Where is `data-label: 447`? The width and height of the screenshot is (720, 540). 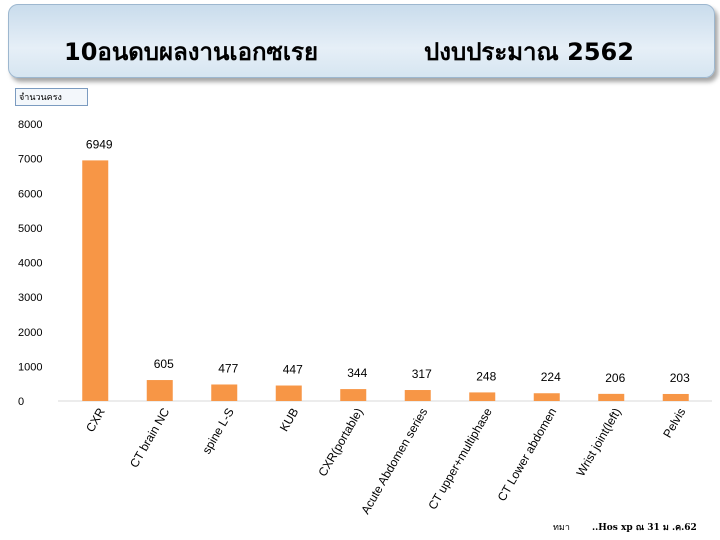 data-label: 447 is located at coordinates (293, 370).